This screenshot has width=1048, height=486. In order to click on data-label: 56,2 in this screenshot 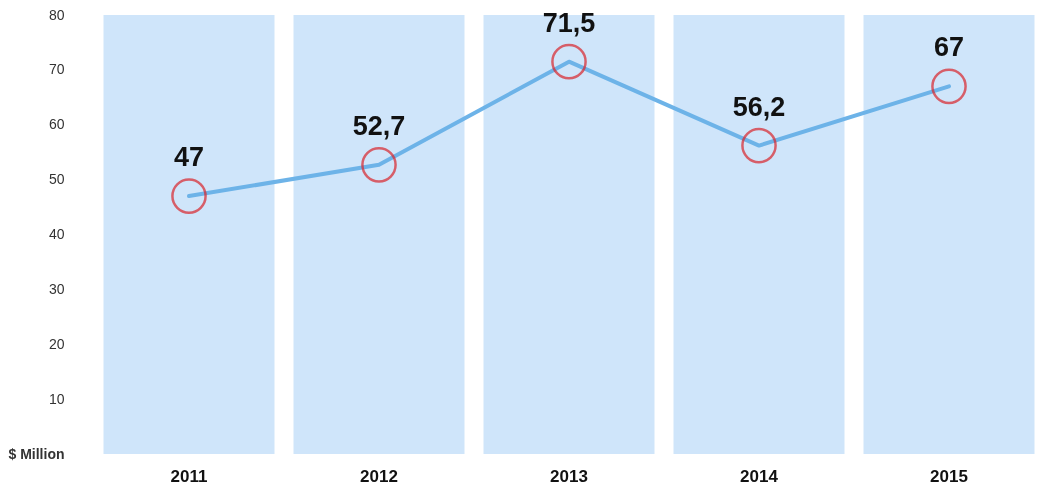, I will do `click(759, 106)`.